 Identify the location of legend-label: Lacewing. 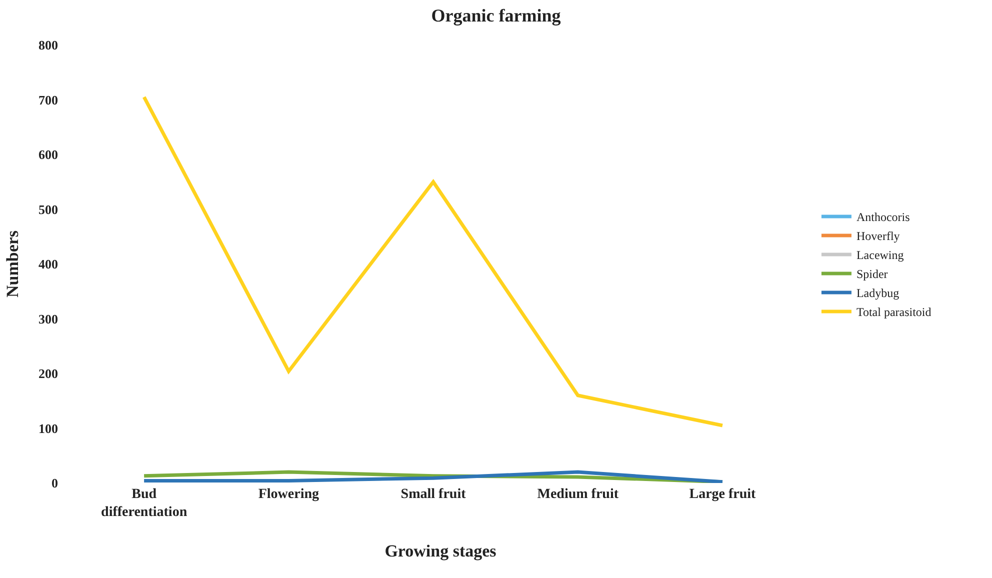
(880, 255).